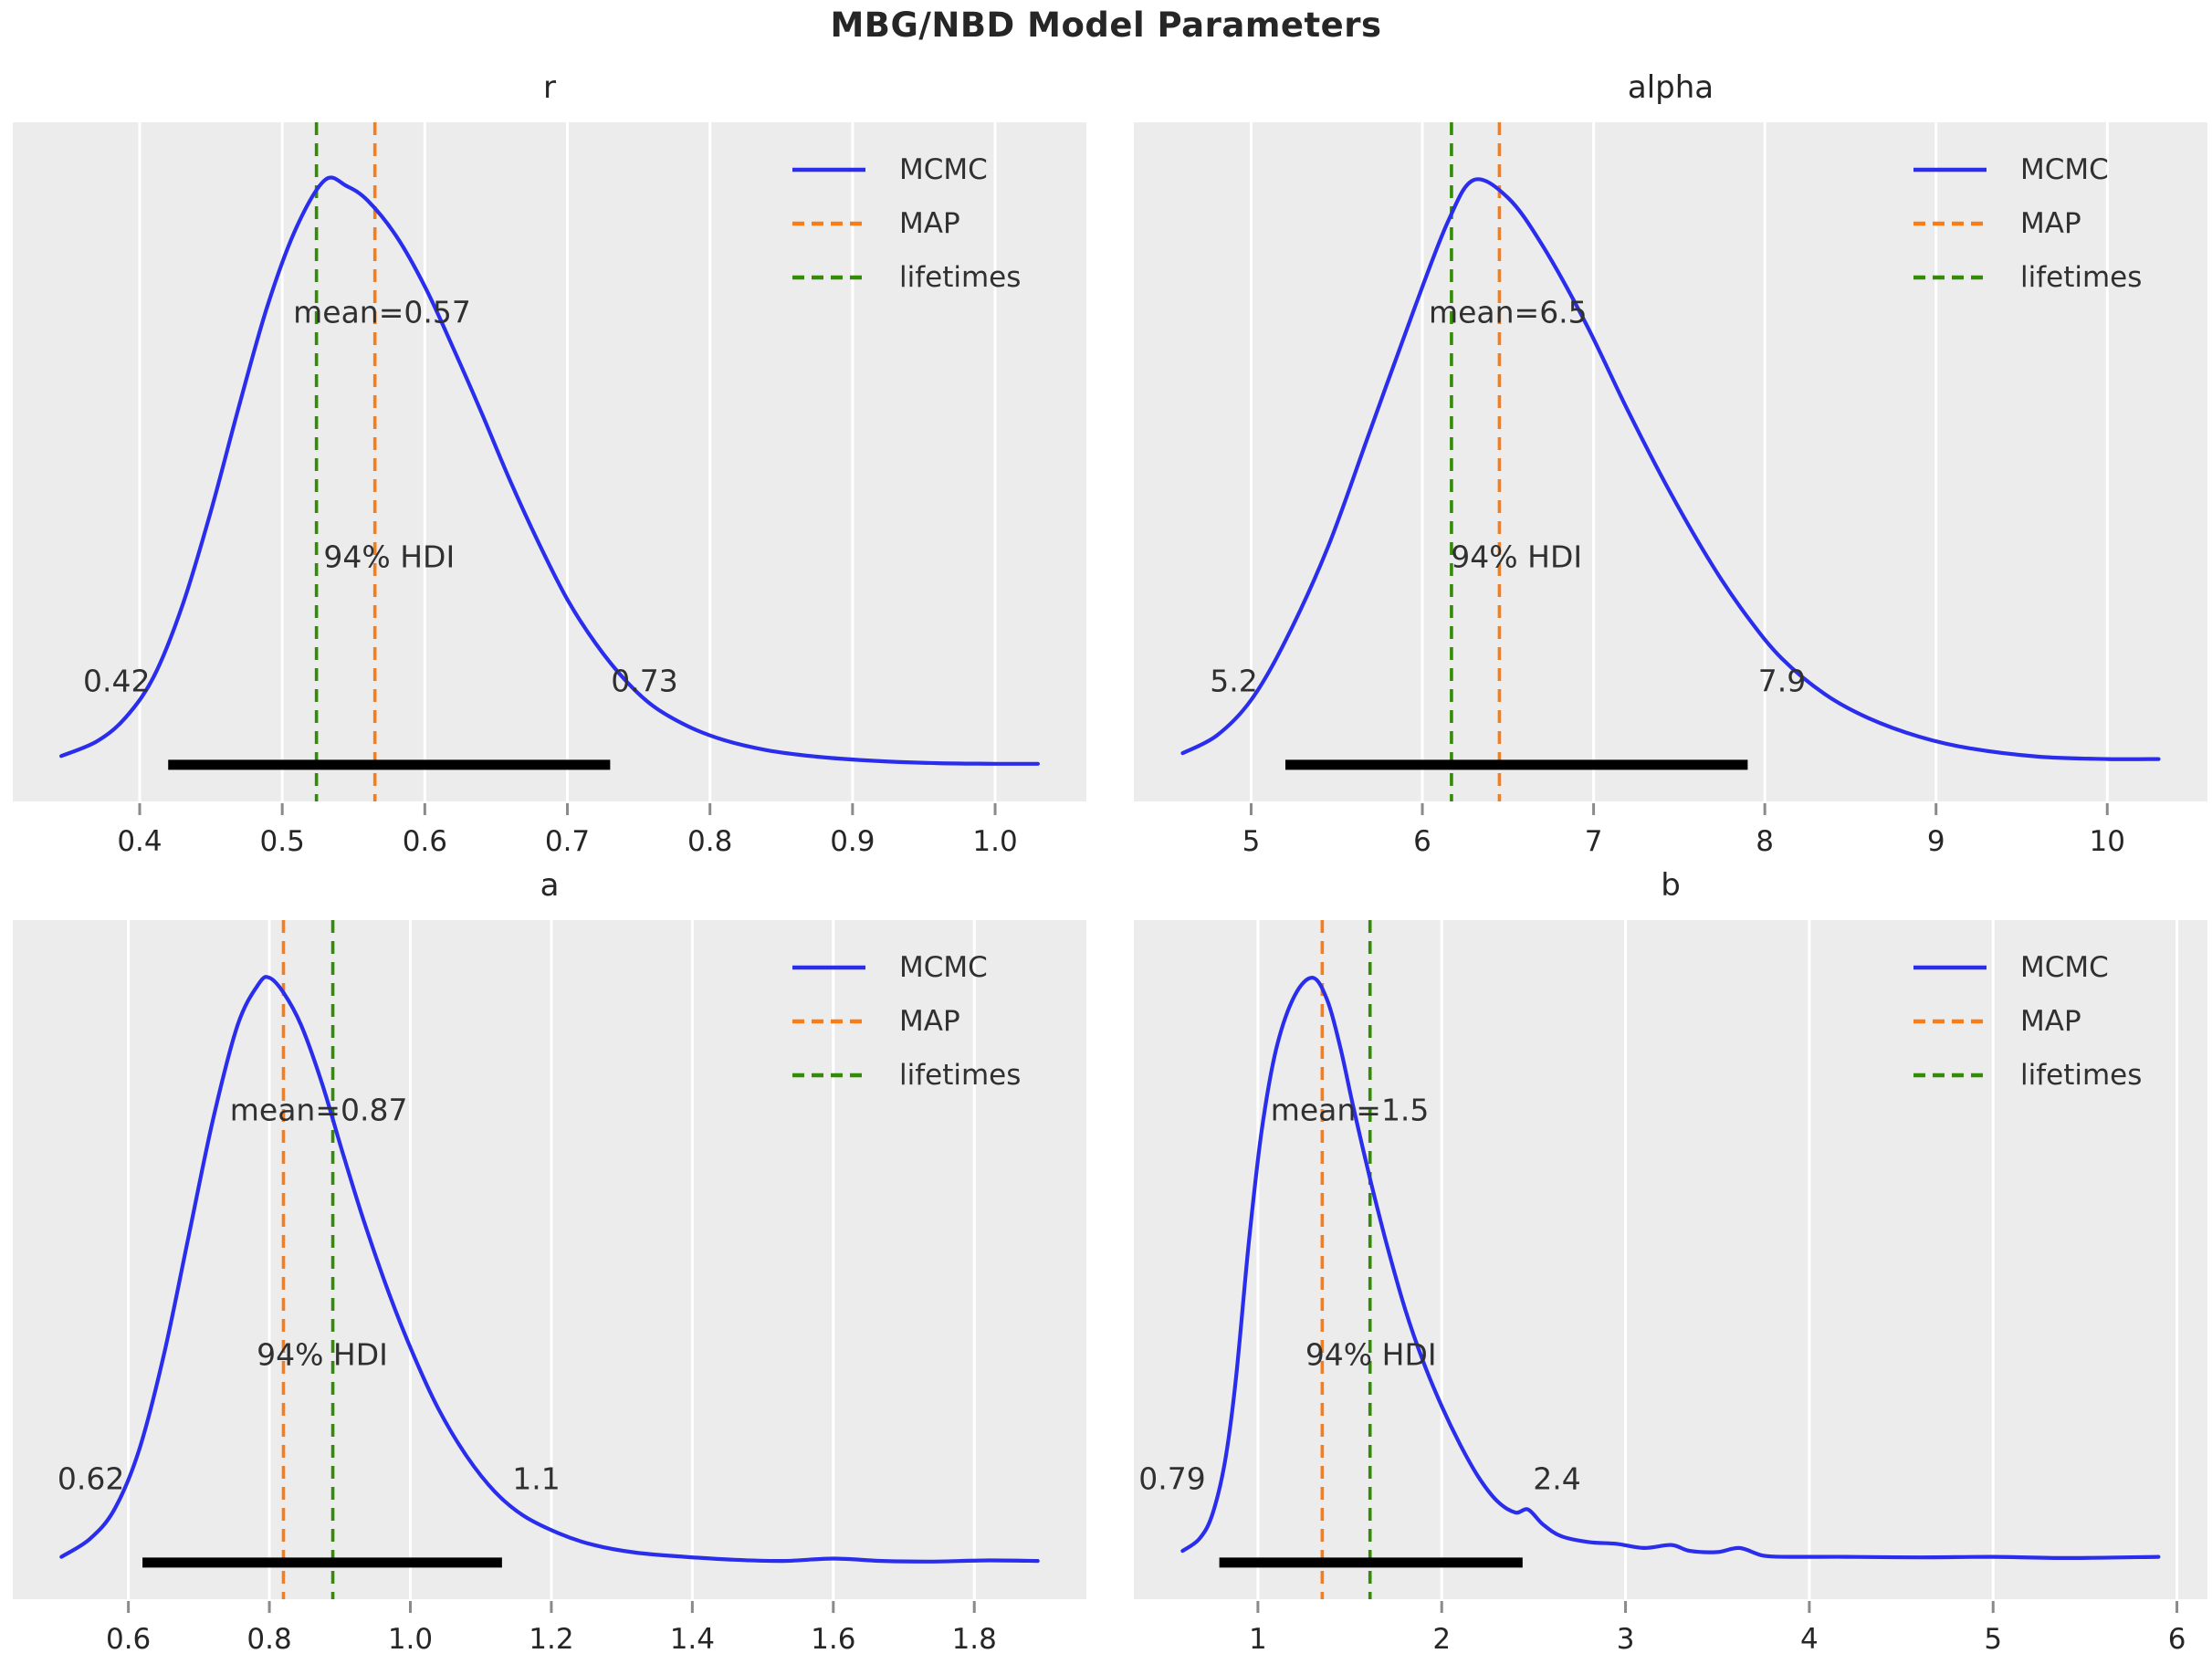 Image resolution: width=2212 pixels, height=1664 pixels. What do you see at coordinates (382, 312) in the screenshot?
I see `mean-annotation: mean=0.57` at bounding box center [382, 312].